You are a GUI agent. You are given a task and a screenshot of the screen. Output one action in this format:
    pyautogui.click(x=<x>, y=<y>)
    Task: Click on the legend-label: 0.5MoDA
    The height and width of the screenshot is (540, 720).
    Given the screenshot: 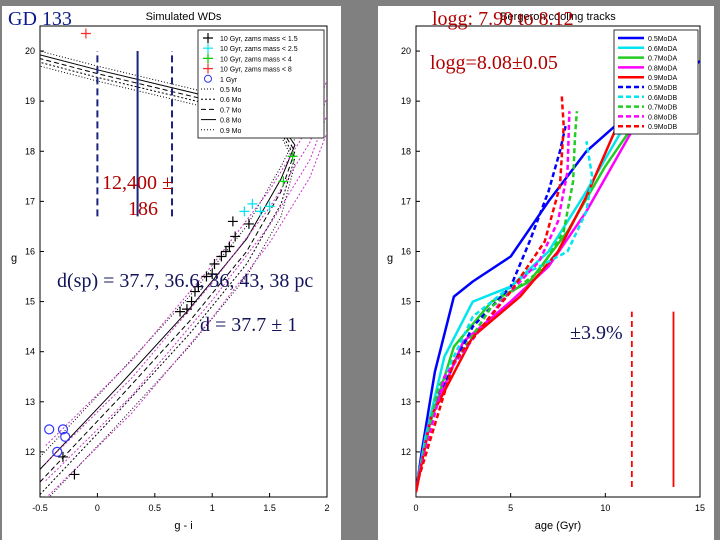 What is the action you would take?
    pyautogui.click(x=663, y=39)
    